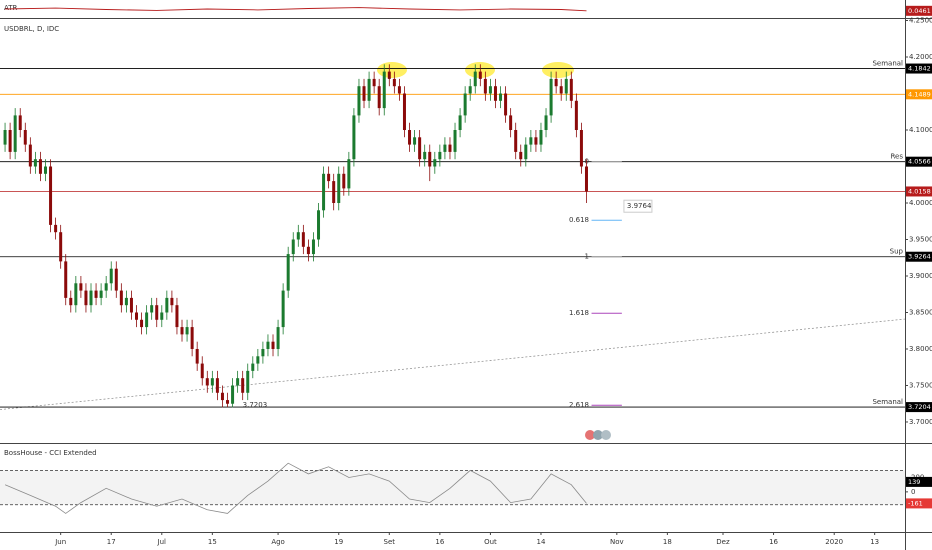 The image size is (932, 550). I want to click on y-tick-label: 4.2500, so click(920, 21).